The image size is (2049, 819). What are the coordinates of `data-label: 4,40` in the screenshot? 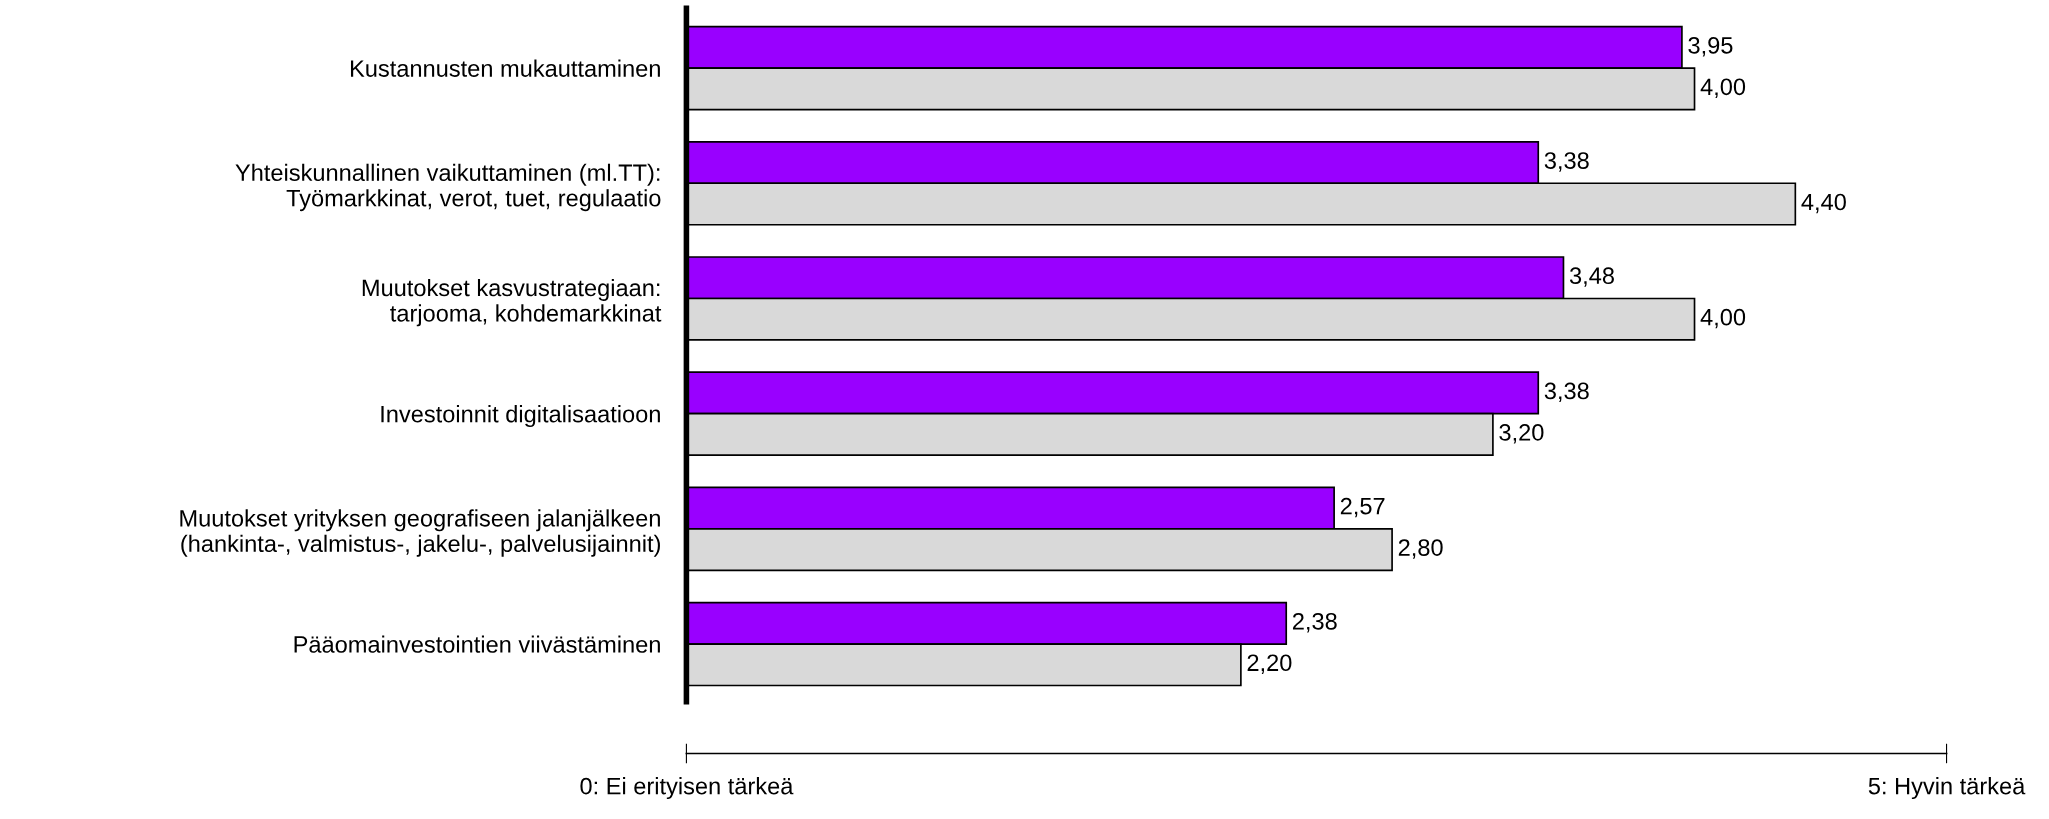 It's located at (1823, 203).